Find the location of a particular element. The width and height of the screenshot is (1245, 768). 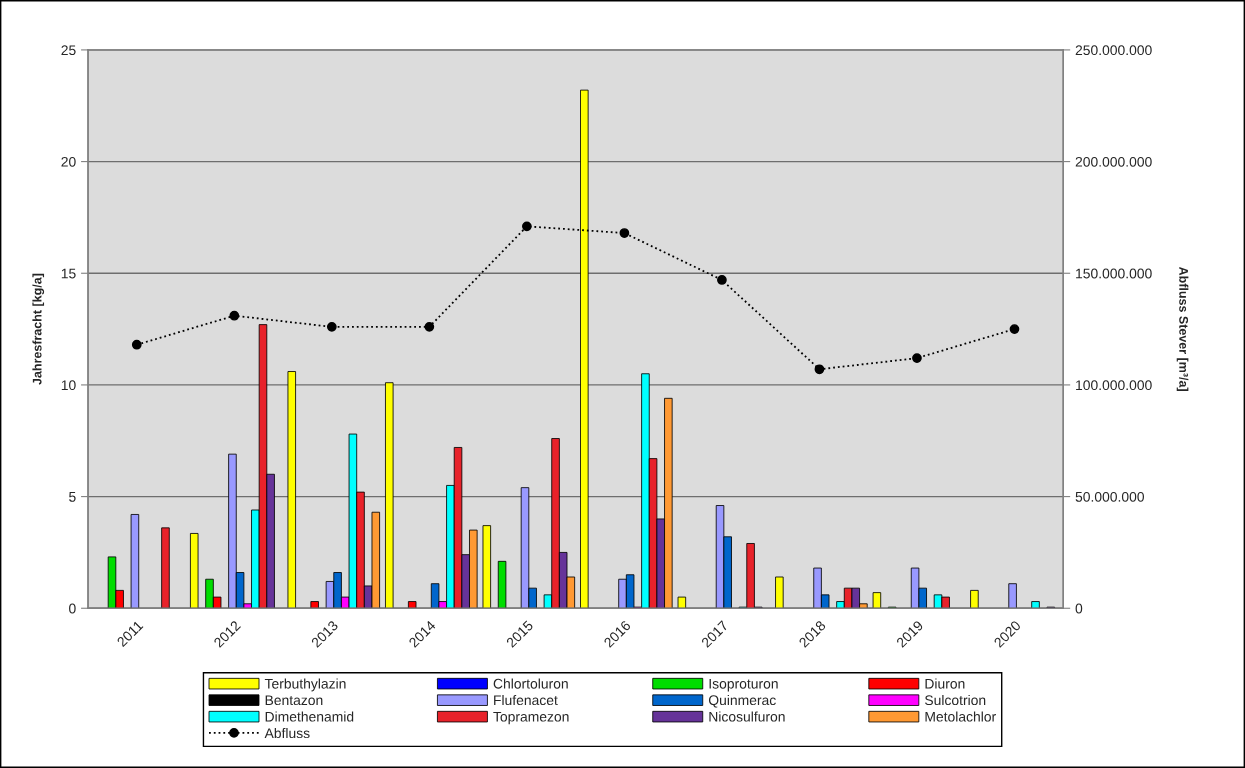

y2-tick-label: 200.000.000 is located at coordinates (1113, 161).